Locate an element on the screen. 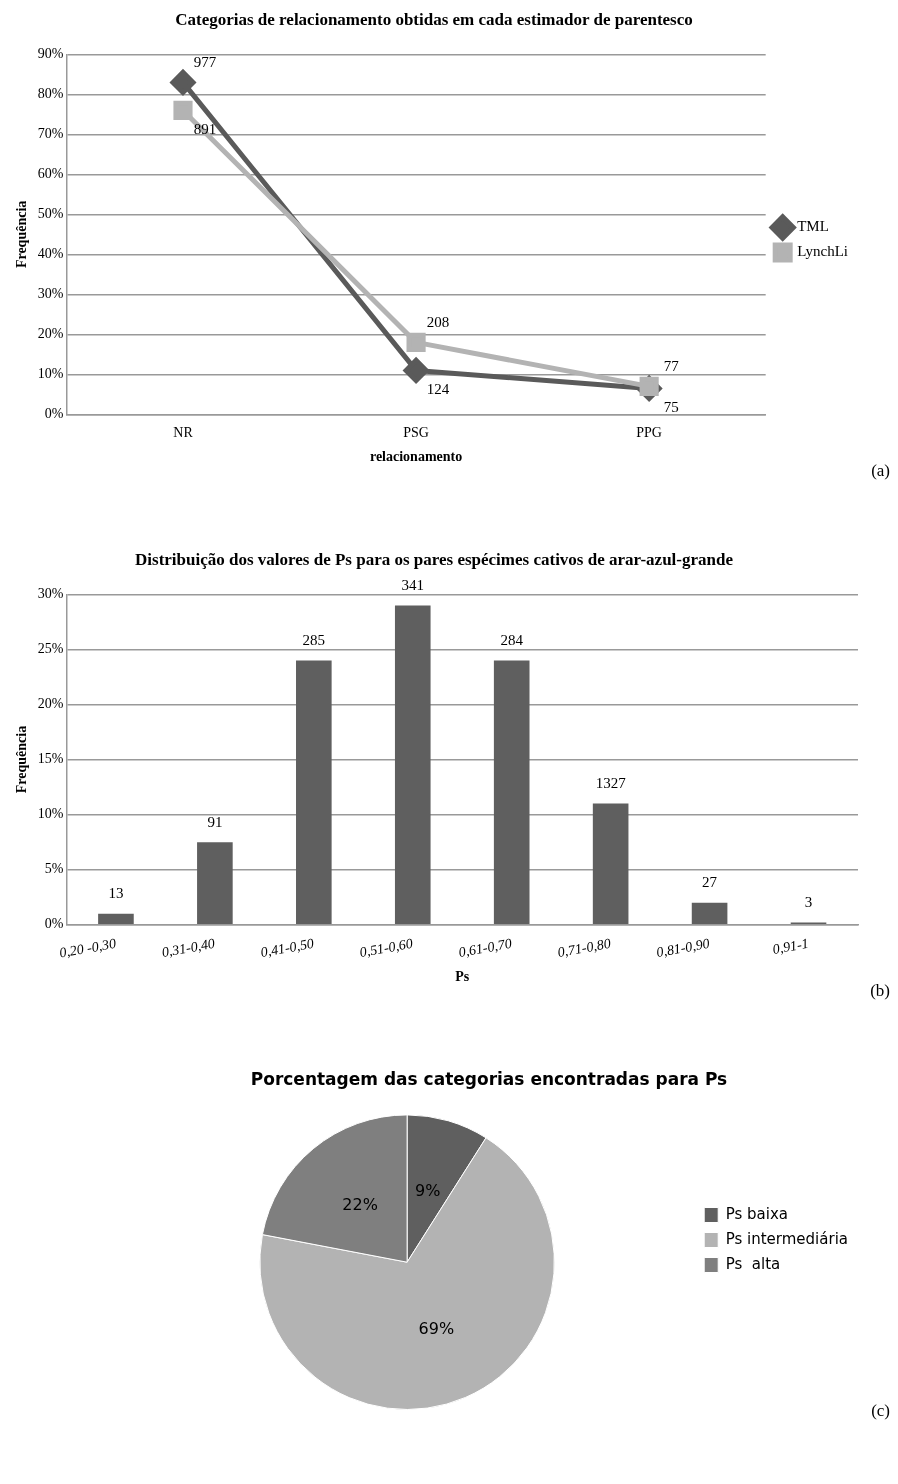  legend-label: Ps alta is located at coordinates (753, 1263).